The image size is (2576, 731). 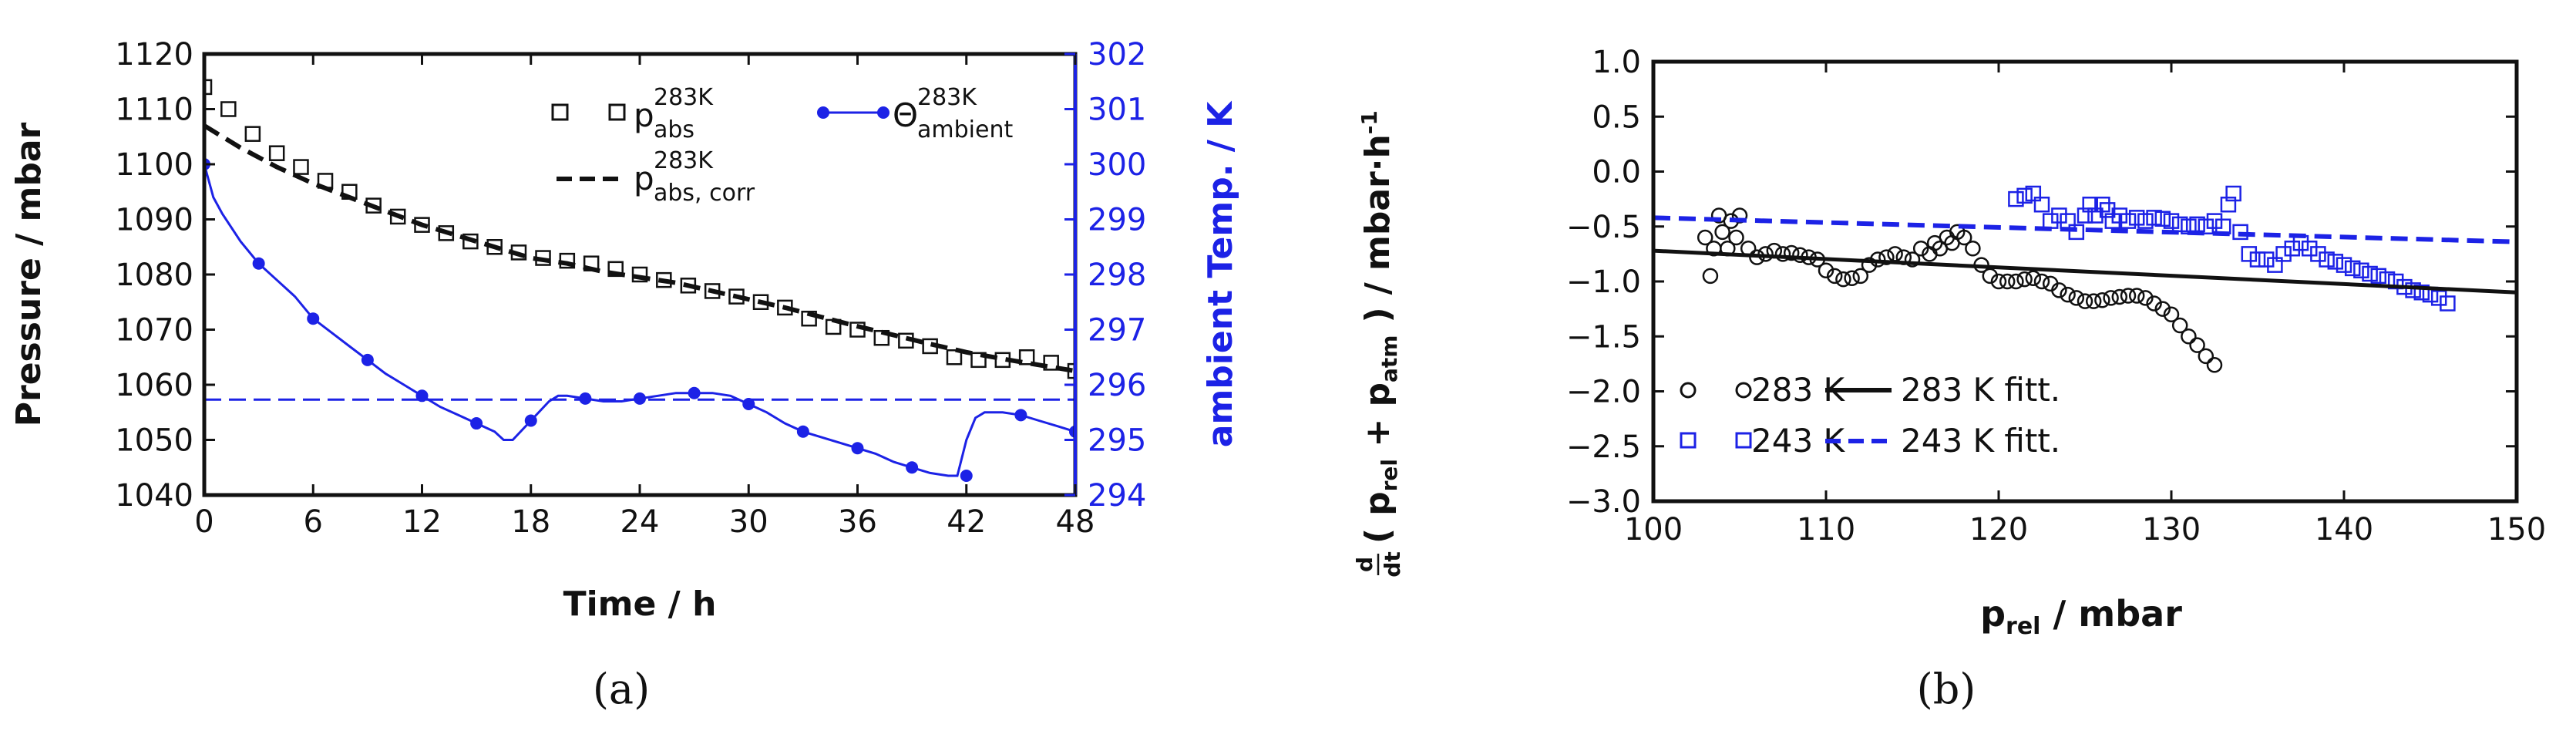 What do you see at coordinates (1653, 529) in the screenshot?
I see `x-tick-label: 100` at bounding box center [1653, 529].